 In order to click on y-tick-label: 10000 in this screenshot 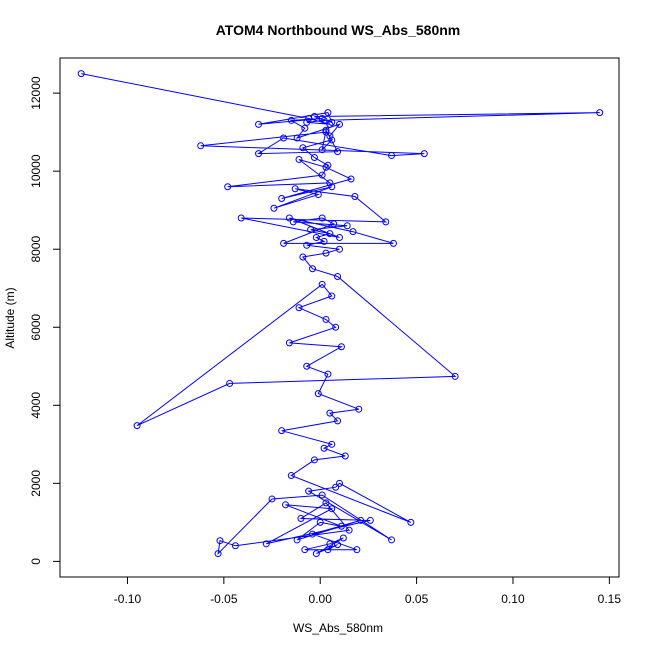, I will do `click(36, 171)`.